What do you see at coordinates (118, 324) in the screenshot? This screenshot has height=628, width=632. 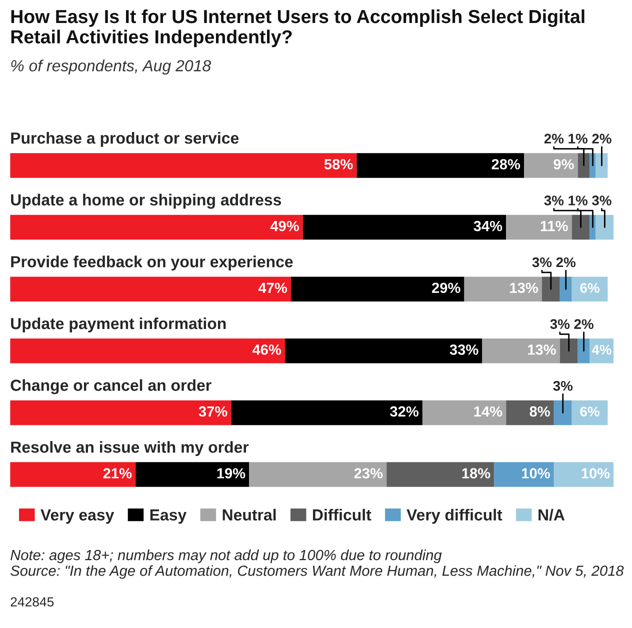 I see `y-tick-label: Update payment information` at bounding box center [118, 324].